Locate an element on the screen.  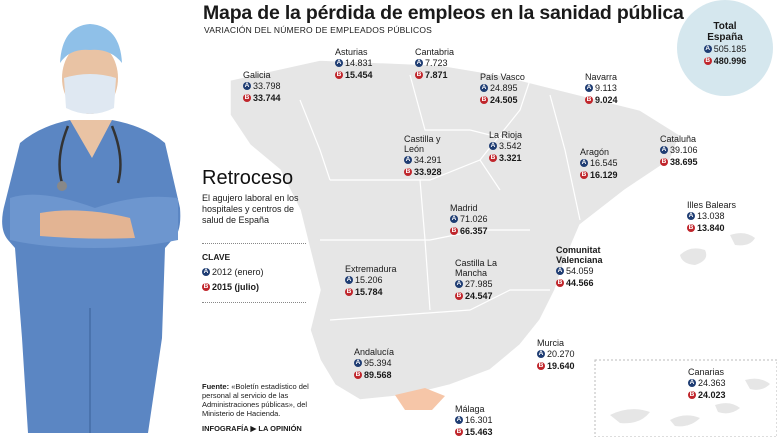
region-cantabria: Cantabria A 7.723 B 7.871 is located at coordinates (434, 64).